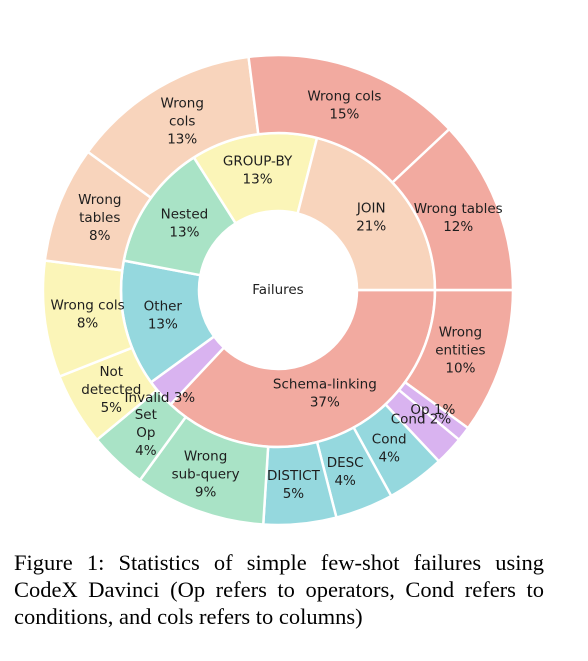  I want to click on outer-cond-2-pct: Cond 2%, so click(421, 420).